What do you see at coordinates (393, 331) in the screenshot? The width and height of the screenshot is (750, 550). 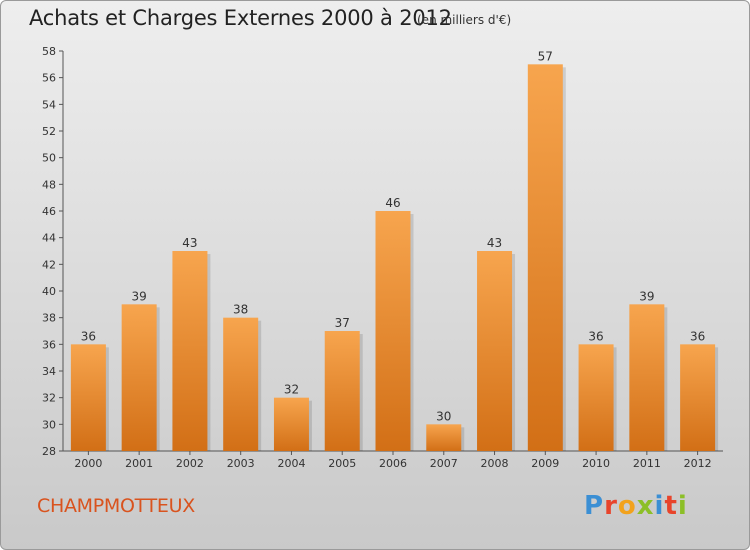 I see `bar-2006` at bounding box center [393, 331].